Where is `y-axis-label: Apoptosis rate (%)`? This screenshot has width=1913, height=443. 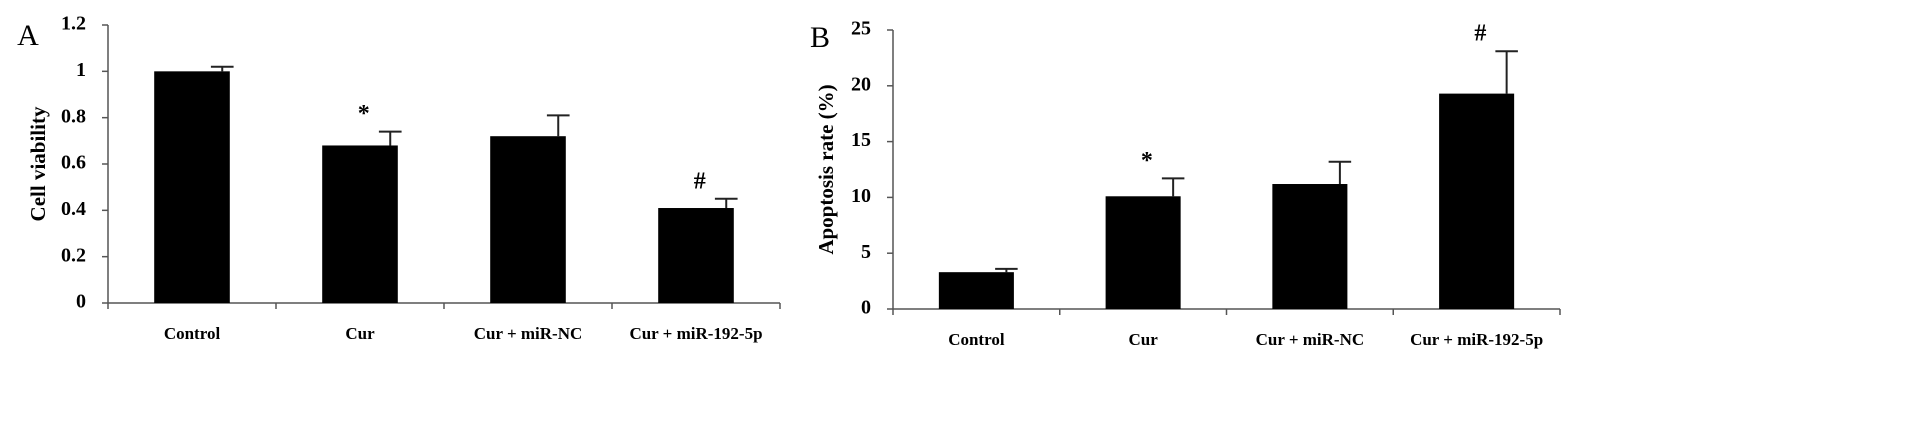 y-axis-label: Apoptosis rate (%) is located at coordinates (826, 169).